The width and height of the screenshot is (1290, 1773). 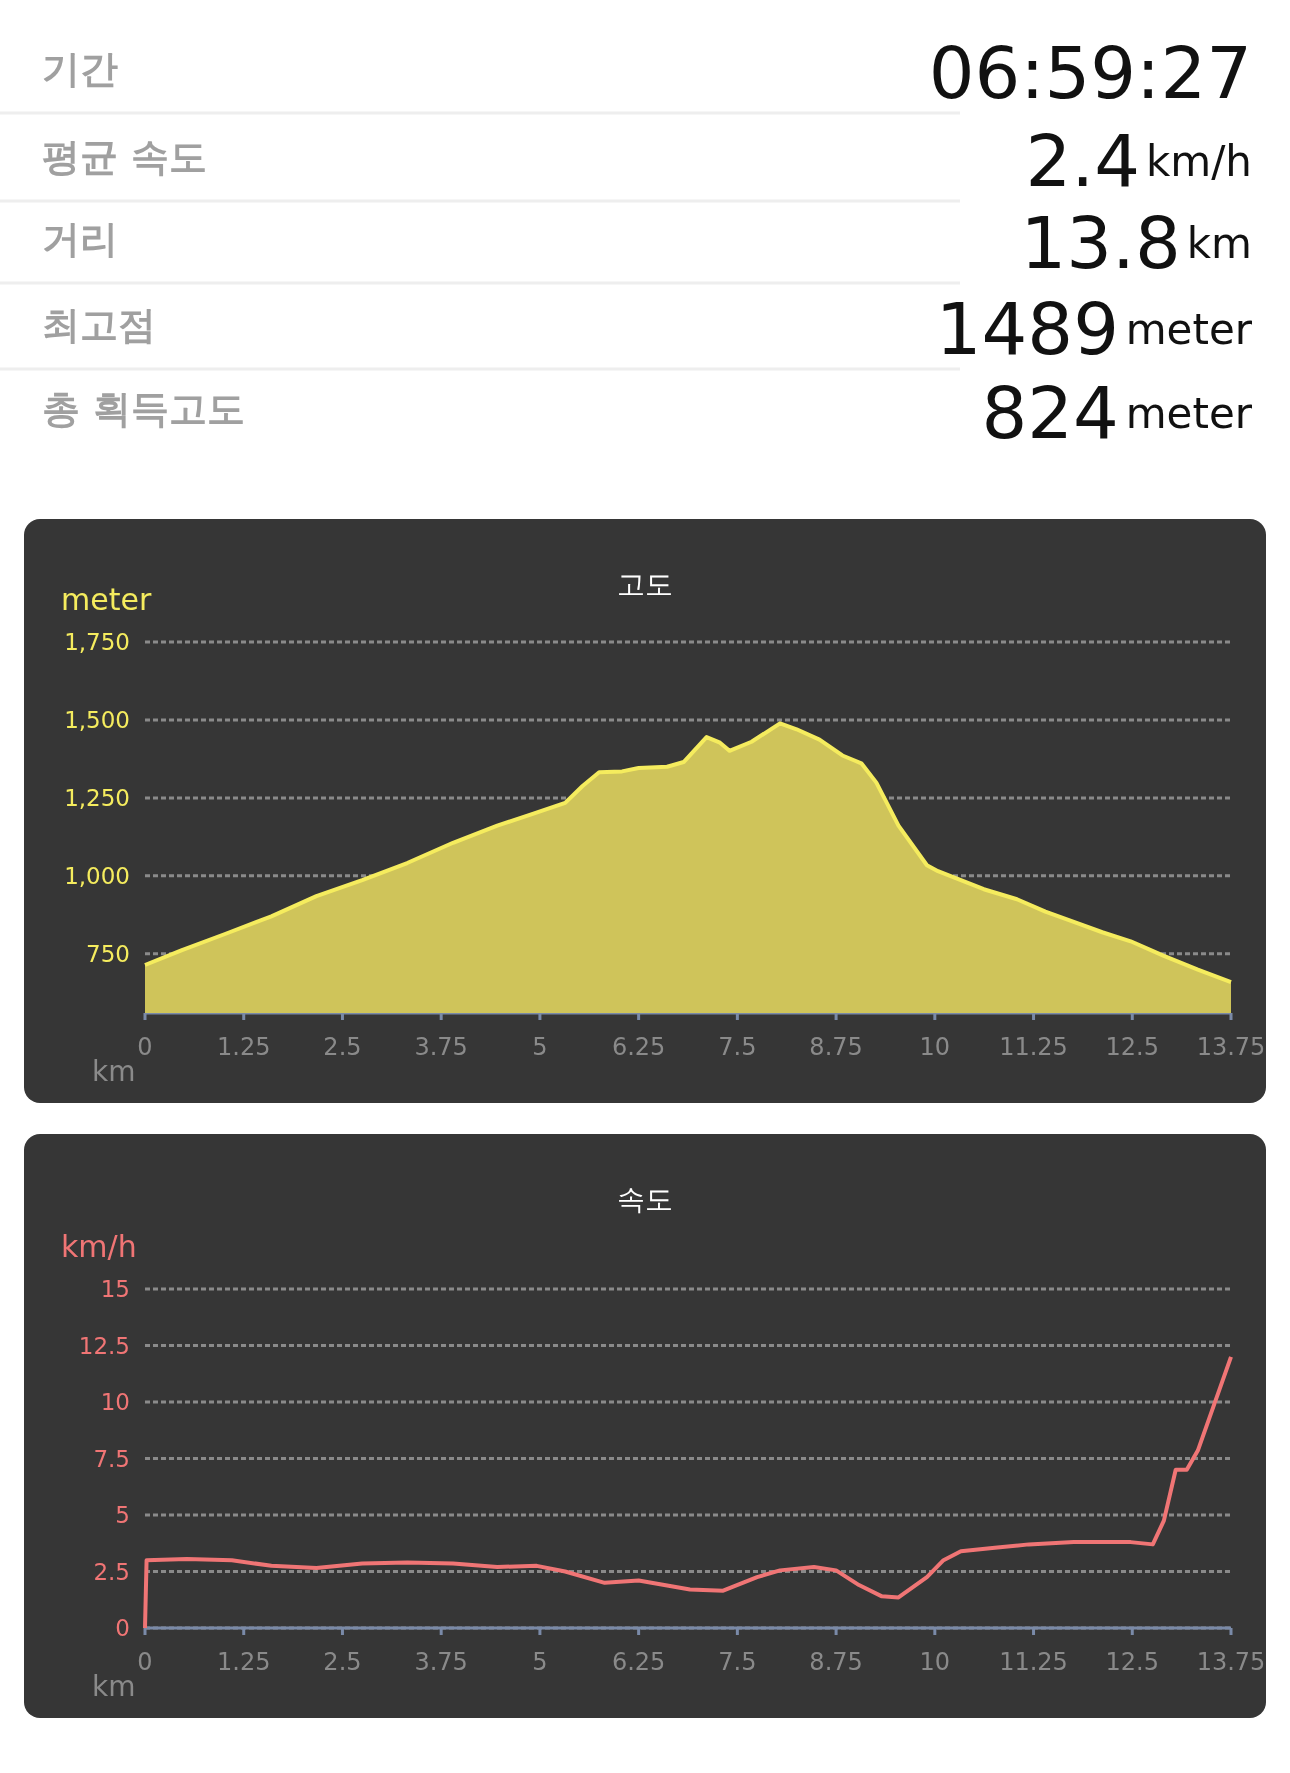 What do you see at coordinates (104, 1345) in the screenshot?
I see `y-tick-label: 12.5` at bounding box center [104, 1345].